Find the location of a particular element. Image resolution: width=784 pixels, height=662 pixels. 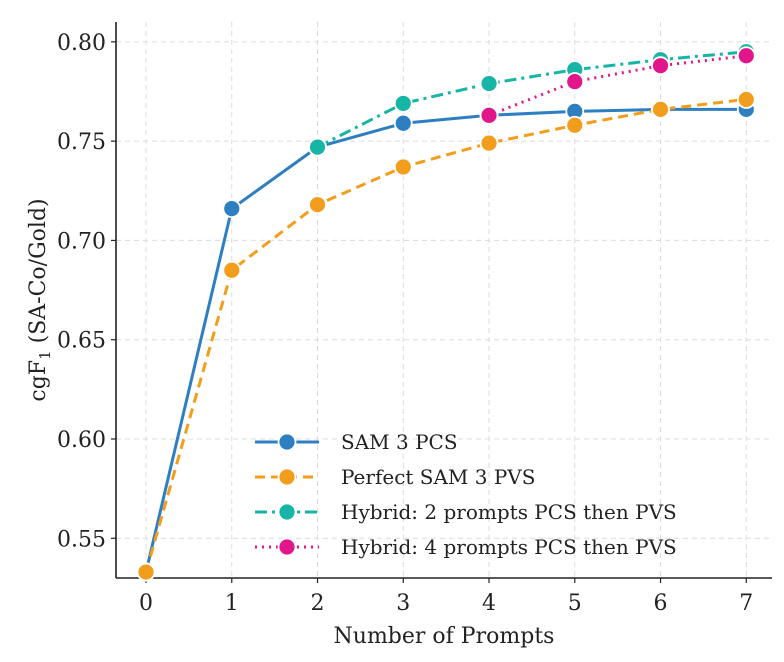

legend-item: Hybrid: 2 prompts PCS then PVS is located at coordinates (466, 512).